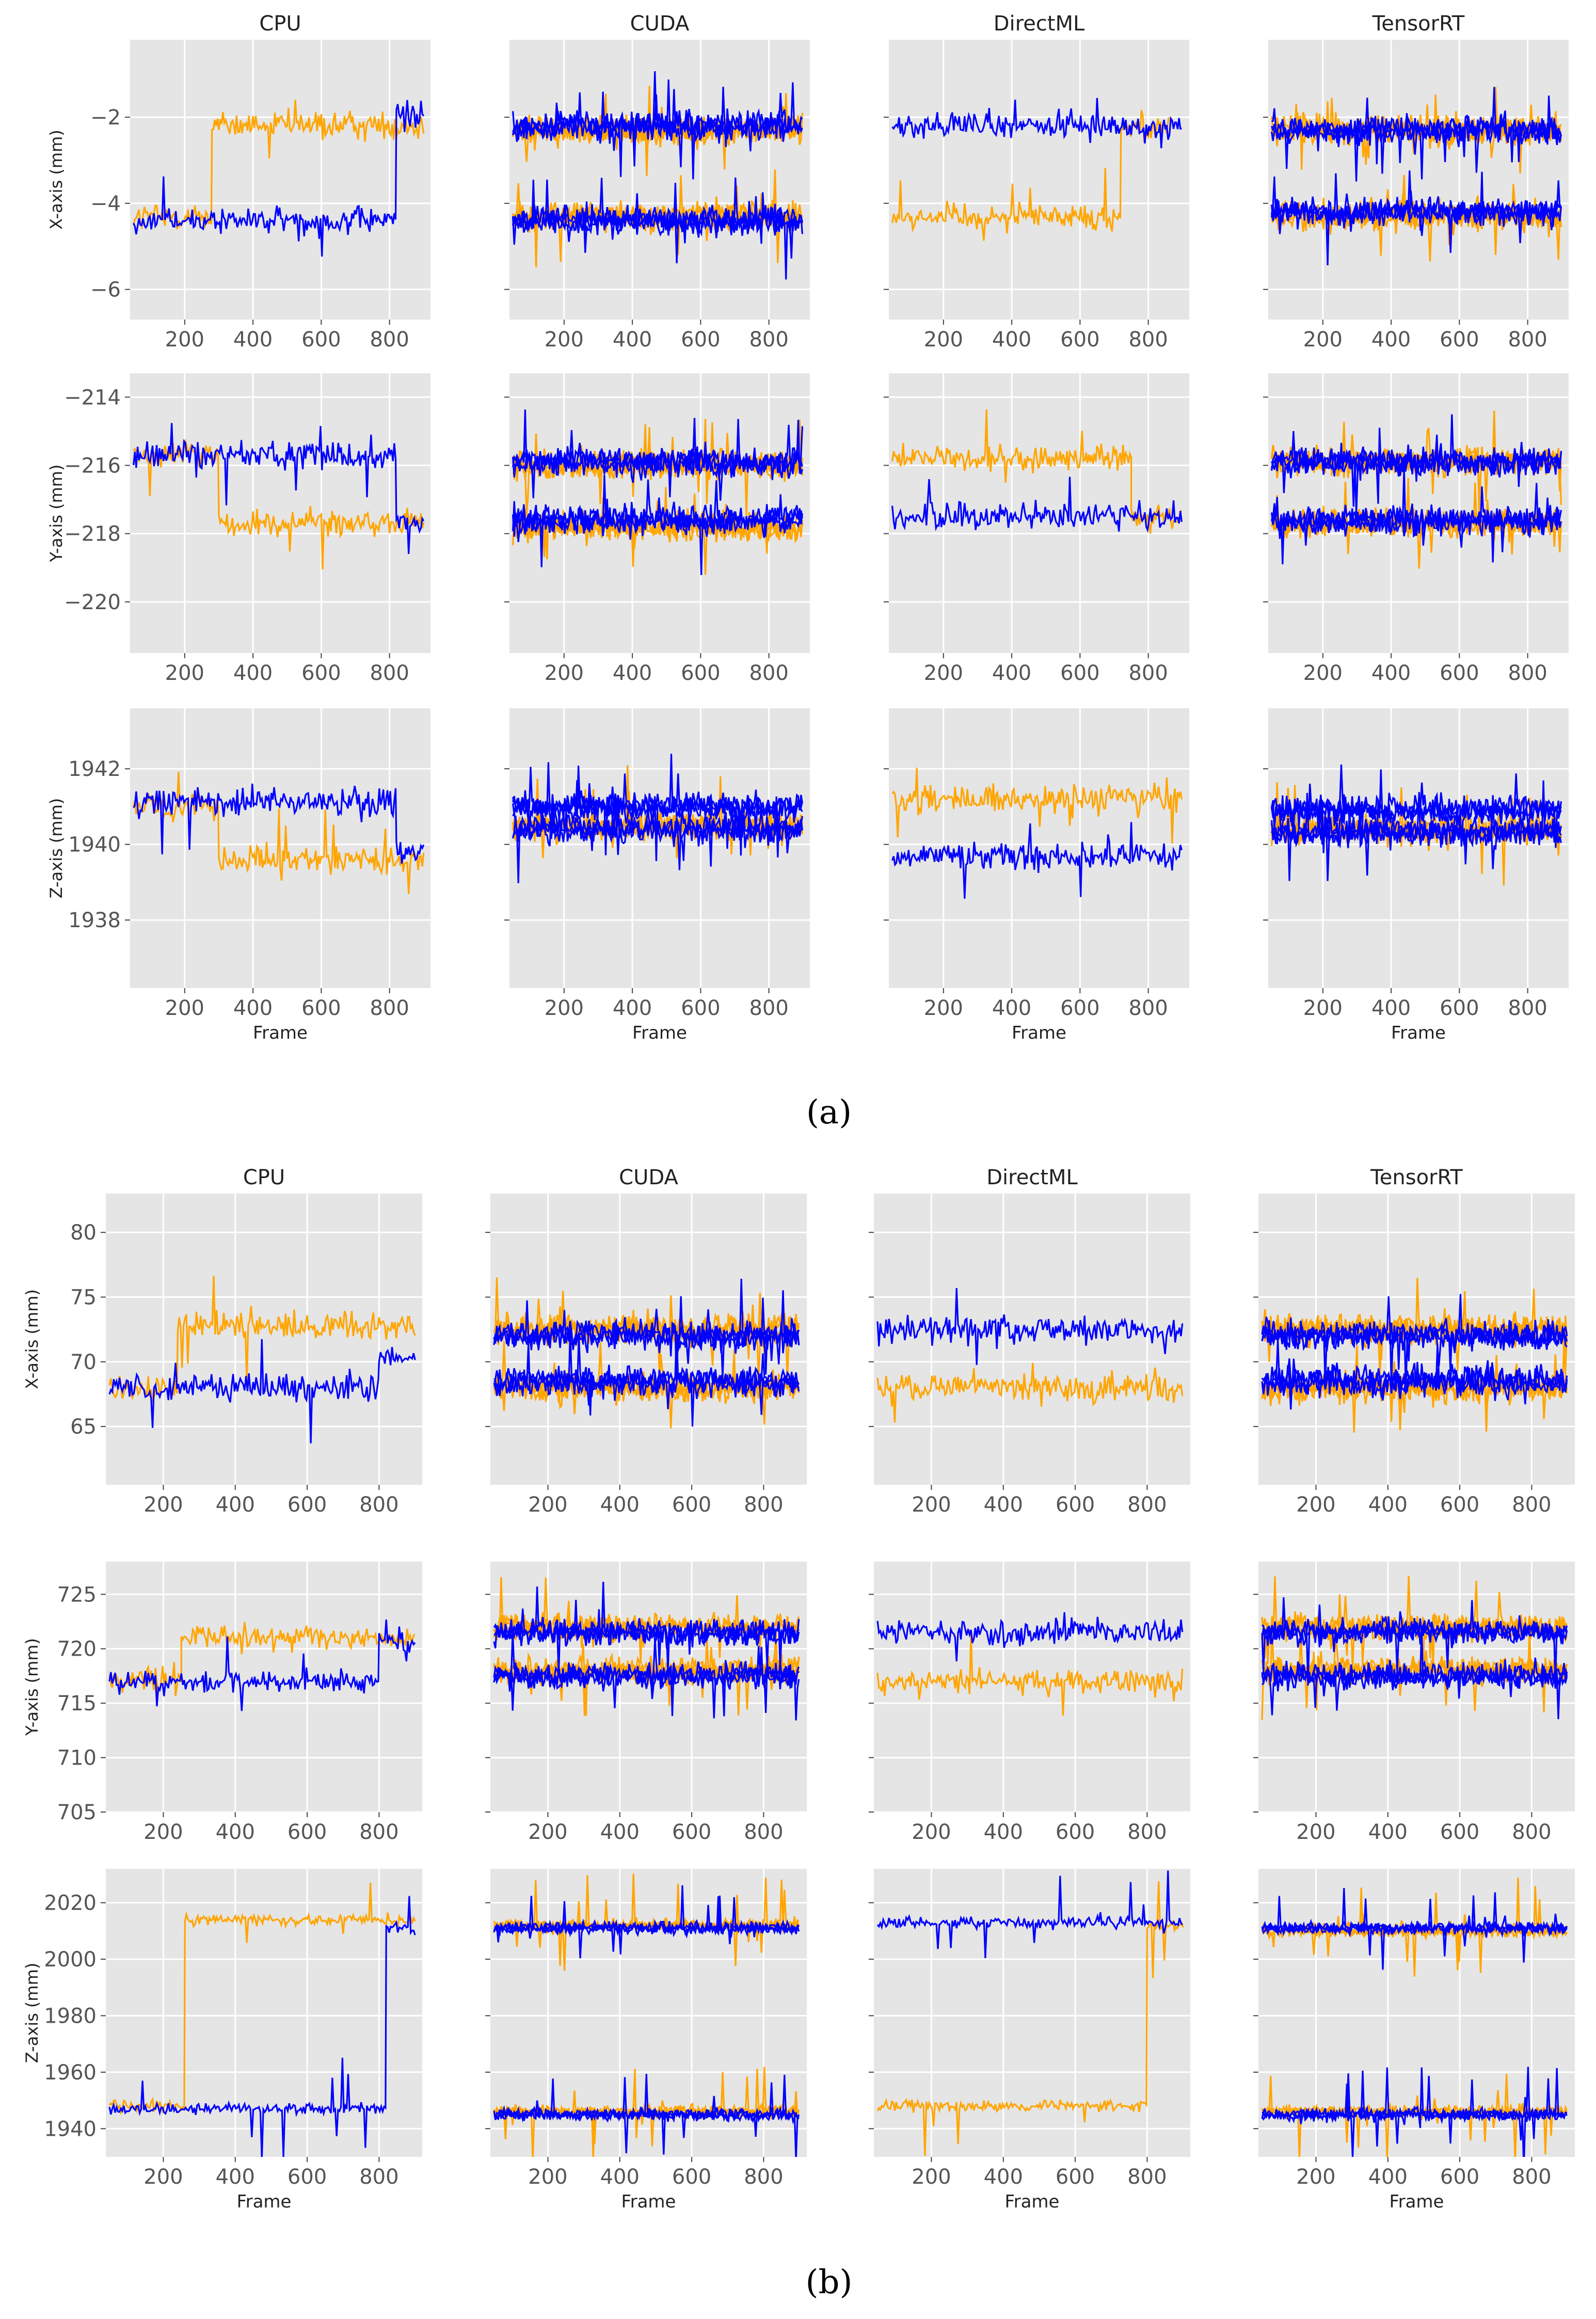  What do you see at coordinates (1036, 182) in the screenshot?
I see `panel-a-0-directml: 200 400 600 800 DirectML` at bounding box center [1036, 182].